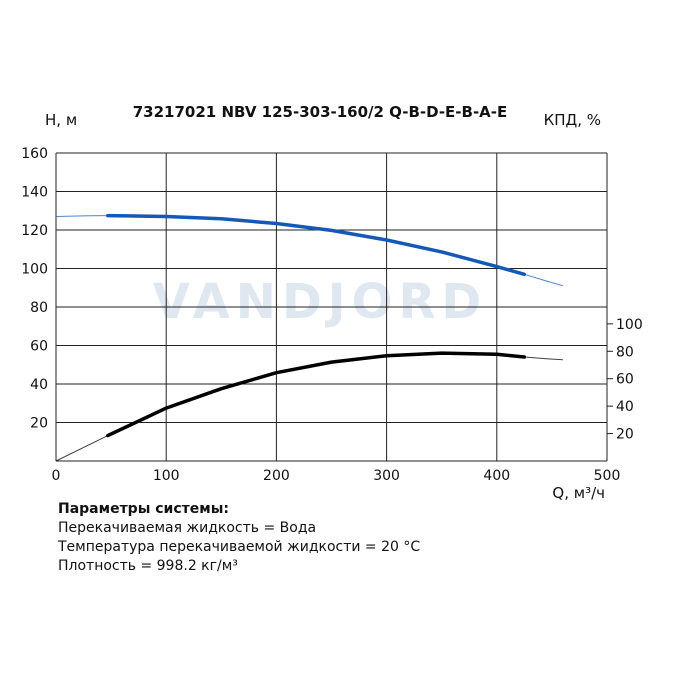 This screenshot has width=681, height=681. What do you see at coordinates (34, 231) in the screenshot?
I see `y-tick-label: 120` at bounding box center [34, 231].